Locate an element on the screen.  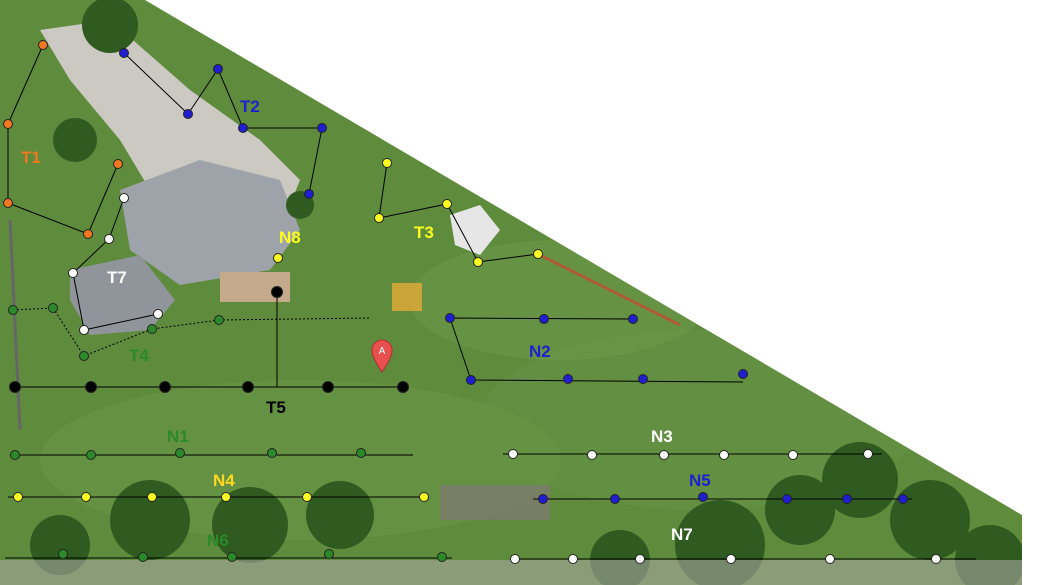
points-T5 is located at coordinates (209, 339).